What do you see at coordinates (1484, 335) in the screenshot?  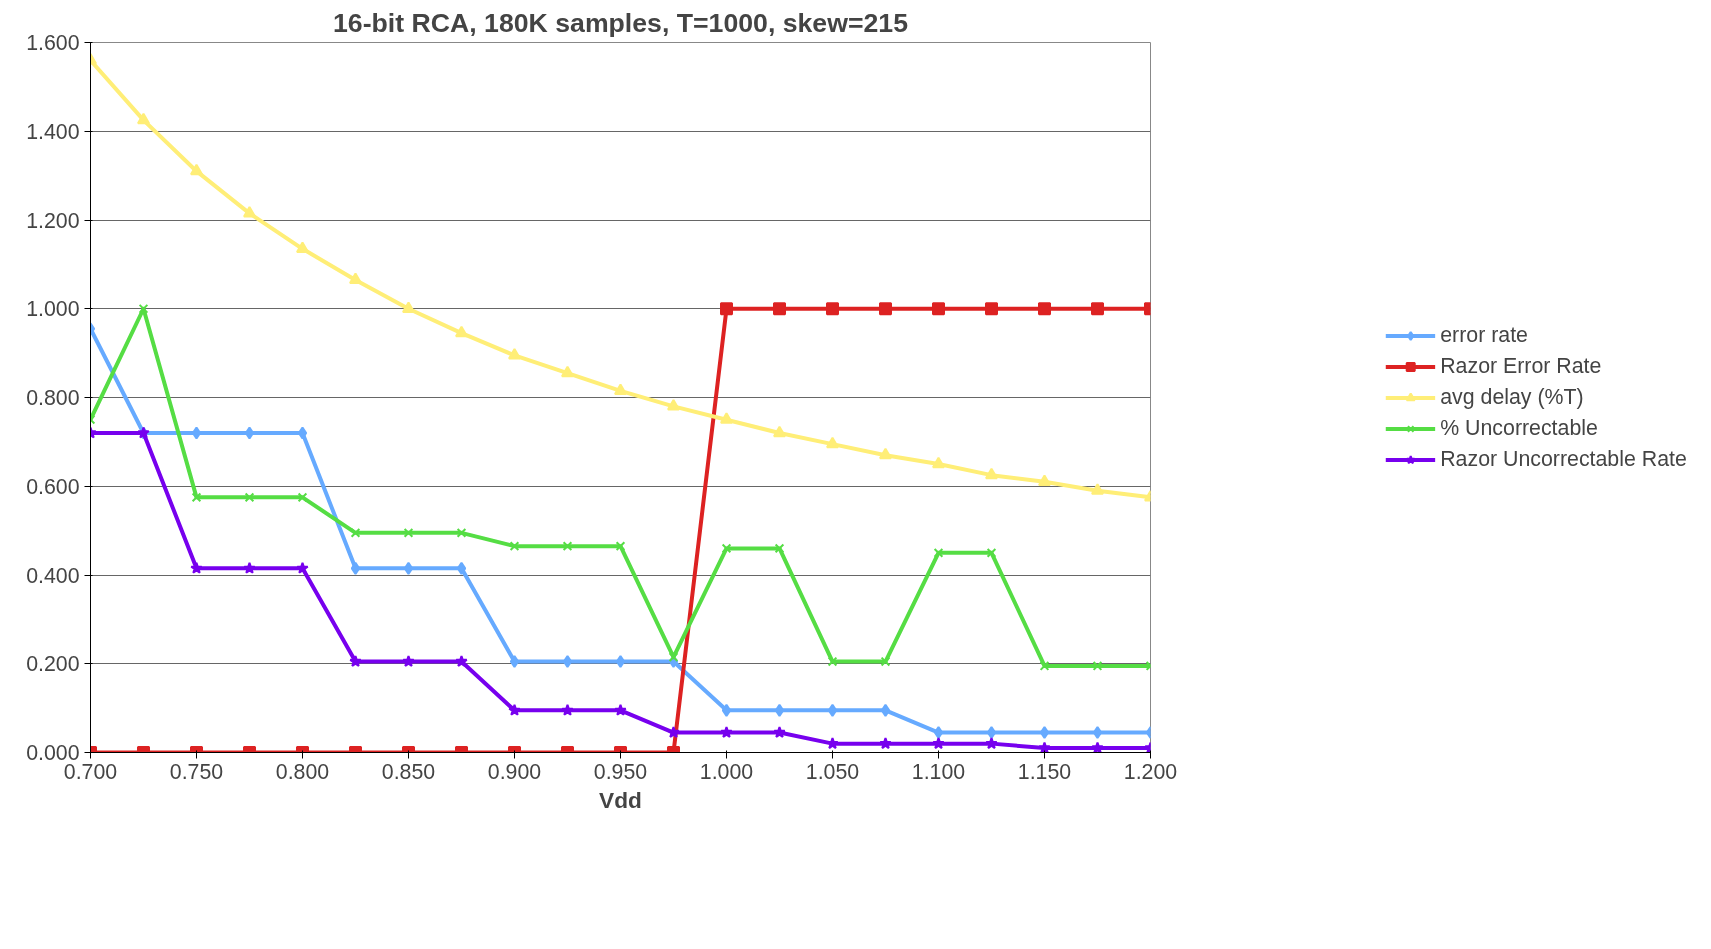 I see `legend-label: error rate` at bounding box center [1484, 335].